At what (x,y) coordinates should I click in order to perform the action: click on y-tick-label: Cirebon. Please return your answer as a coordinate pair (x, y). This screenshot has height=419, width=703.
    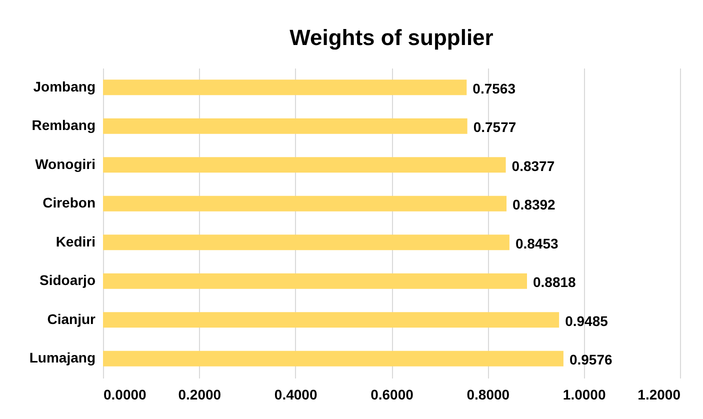
    Looking at the image, I should click on (69, 202).